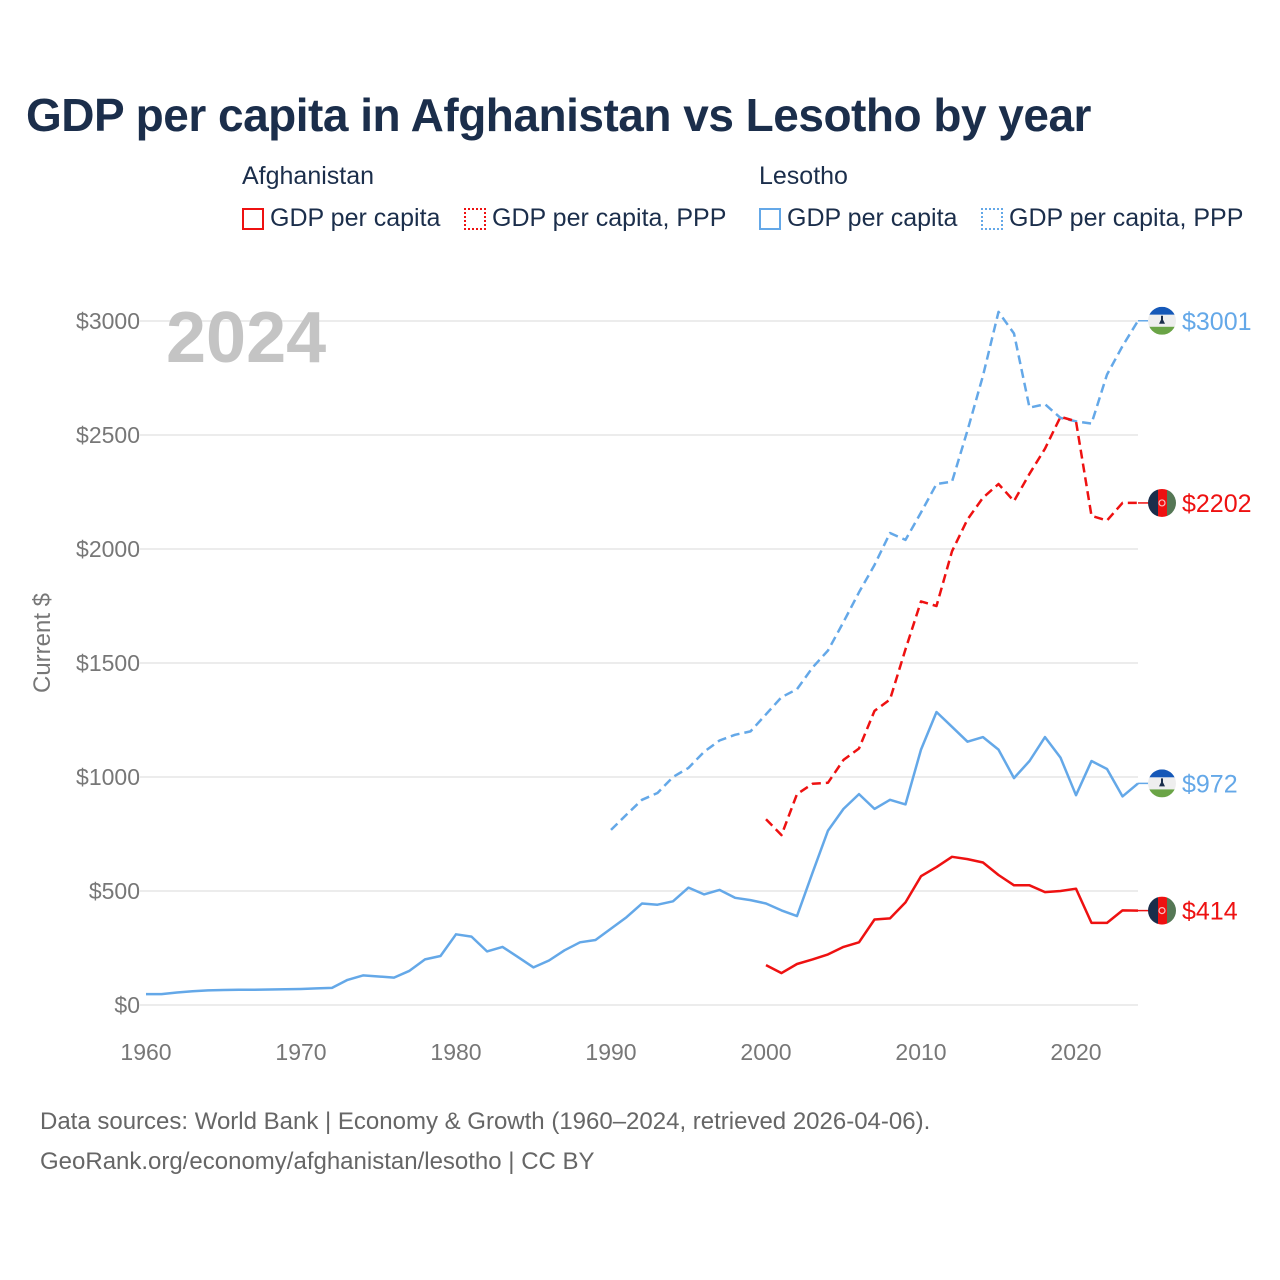 This screenshot has height=1280, width=1280. I want to click on legend-item-afghanistan-gdp: GDP per capita, so click(341, 218).